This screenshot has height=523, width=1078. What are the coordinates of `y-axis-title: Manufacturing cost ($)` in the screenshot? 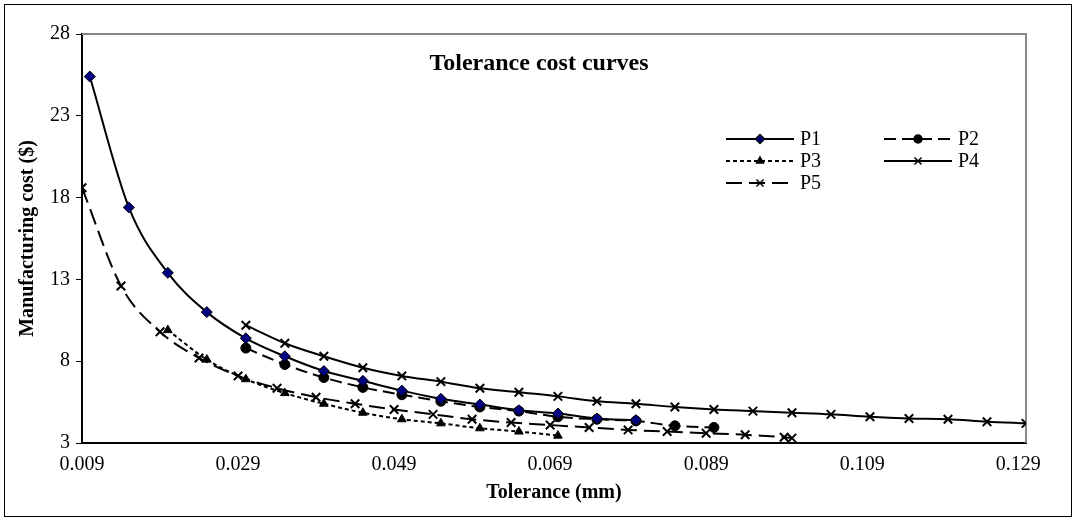 It's located at (27, 238).